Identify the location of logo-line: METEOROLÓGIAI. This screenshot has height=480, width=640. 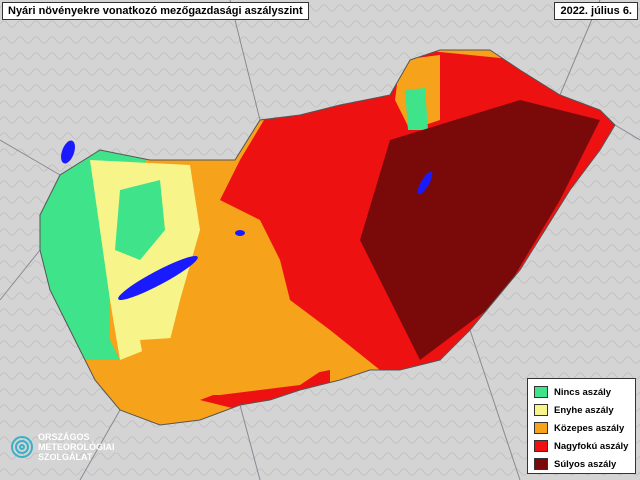
(76, 447).